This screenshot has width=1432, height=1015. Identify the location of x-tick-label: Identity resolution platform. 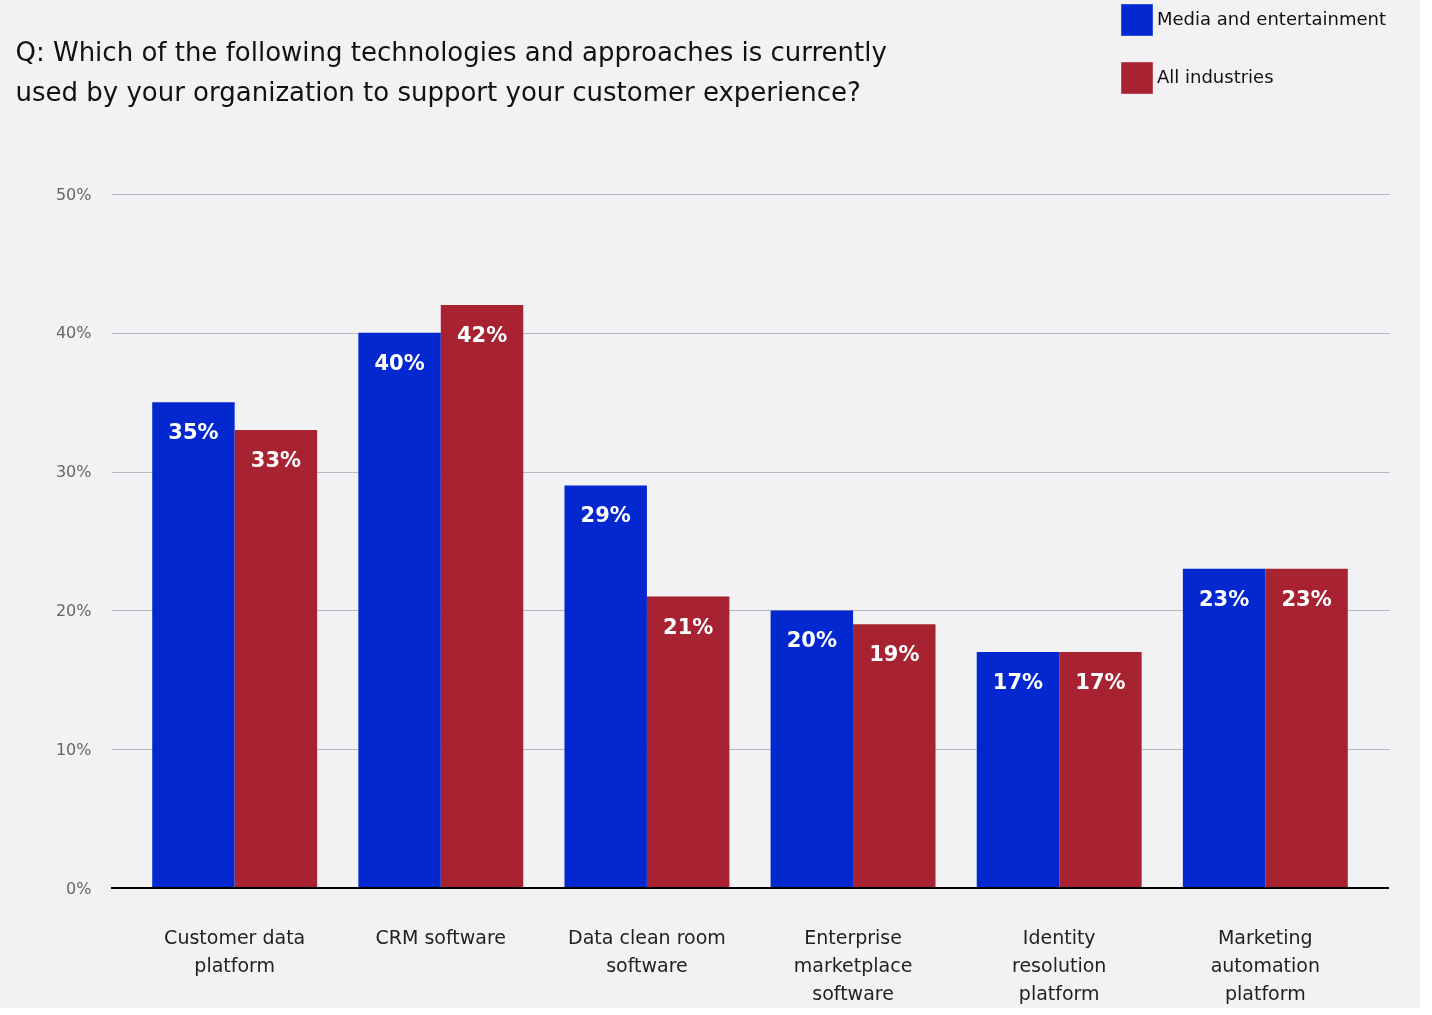
(1059, 964).